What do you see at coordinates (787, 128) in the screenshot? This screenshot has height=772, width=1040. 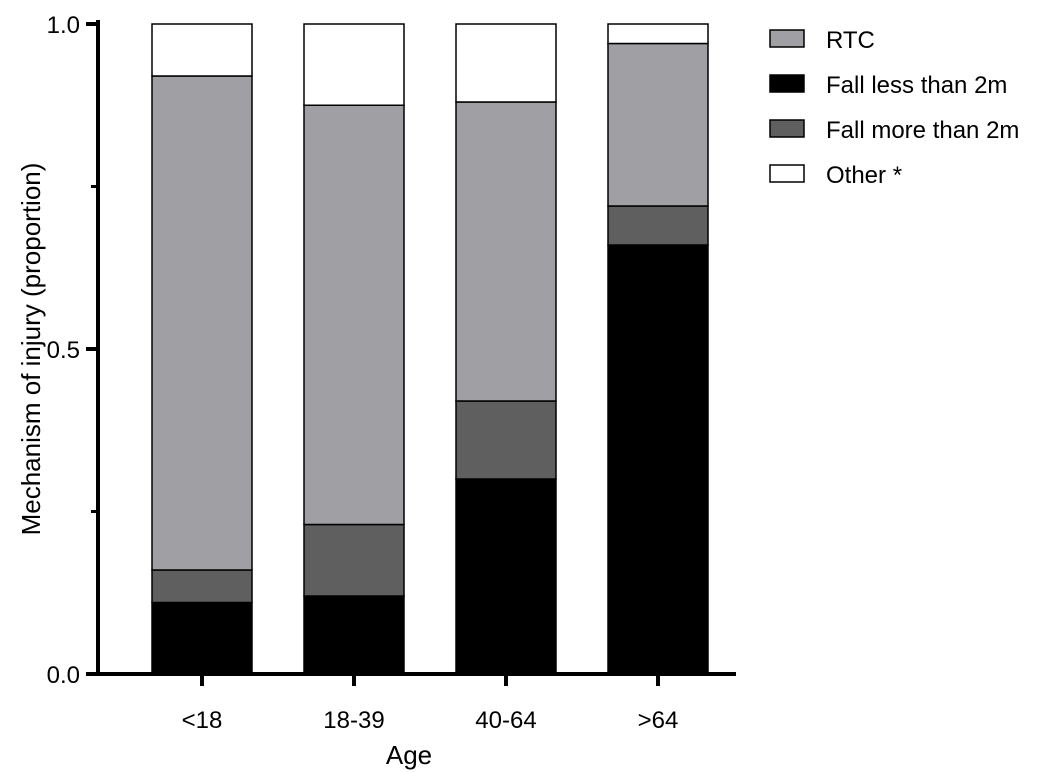 I see `legend-swatch-fall-more-than-2m` at bounding box center [787, 128].